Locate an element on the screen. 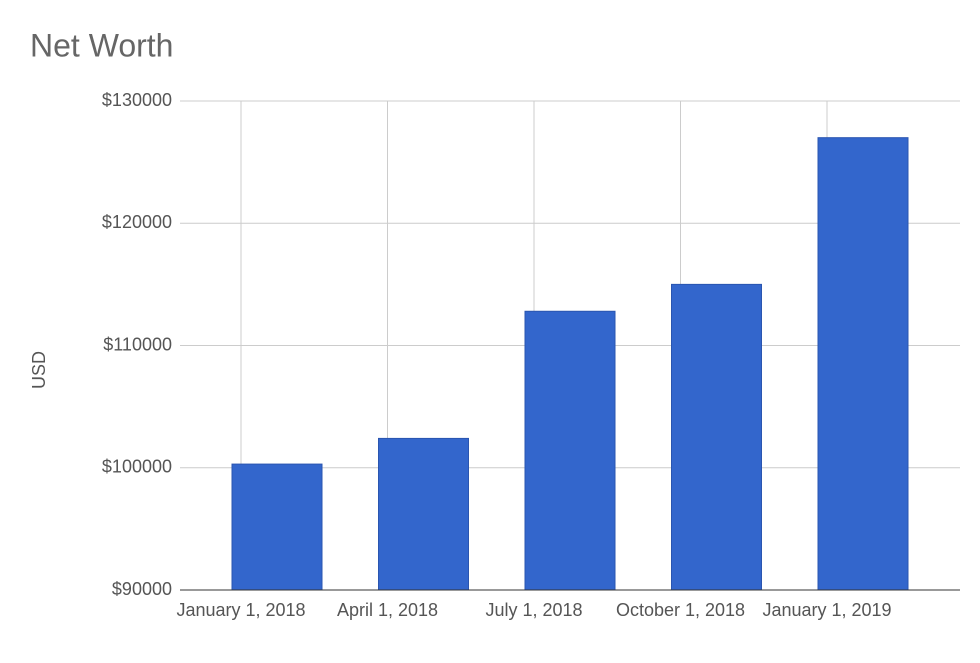 This screenshot has height=663, width=980. y-tick-label: $110000 is located at coordinates (137, 344).